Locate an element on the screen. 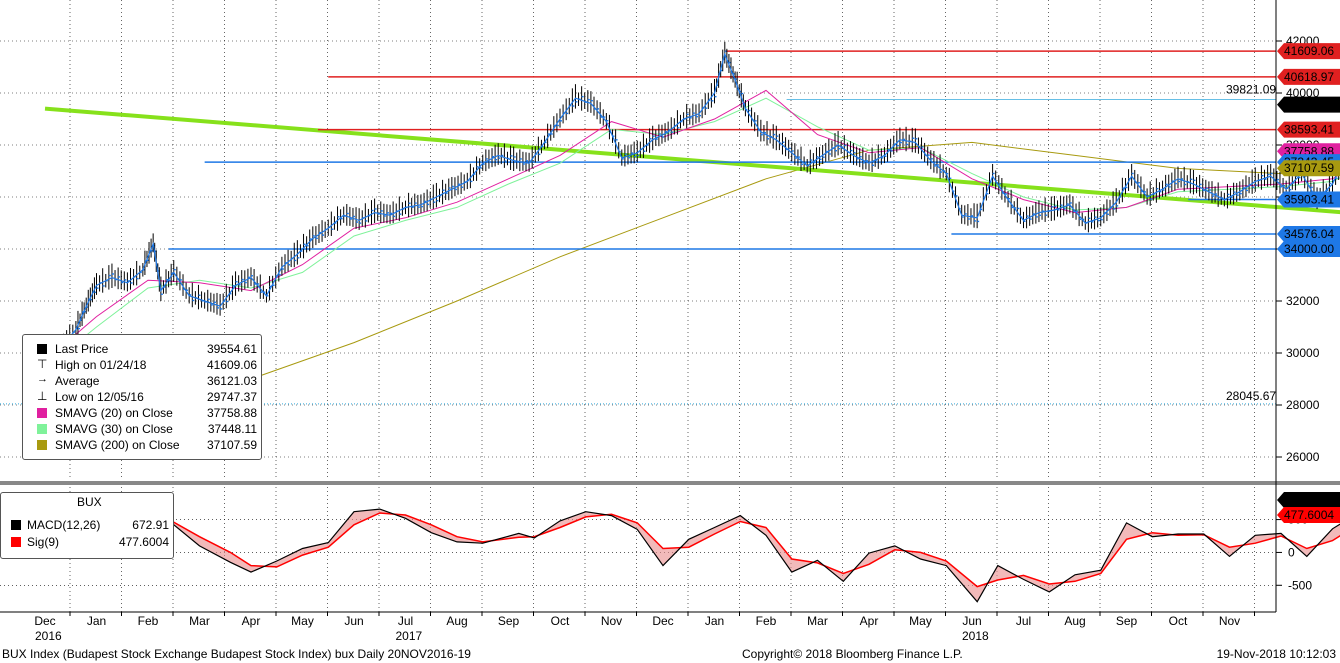  level-marker: 38593.41 is located at coordinates (1308, 129).